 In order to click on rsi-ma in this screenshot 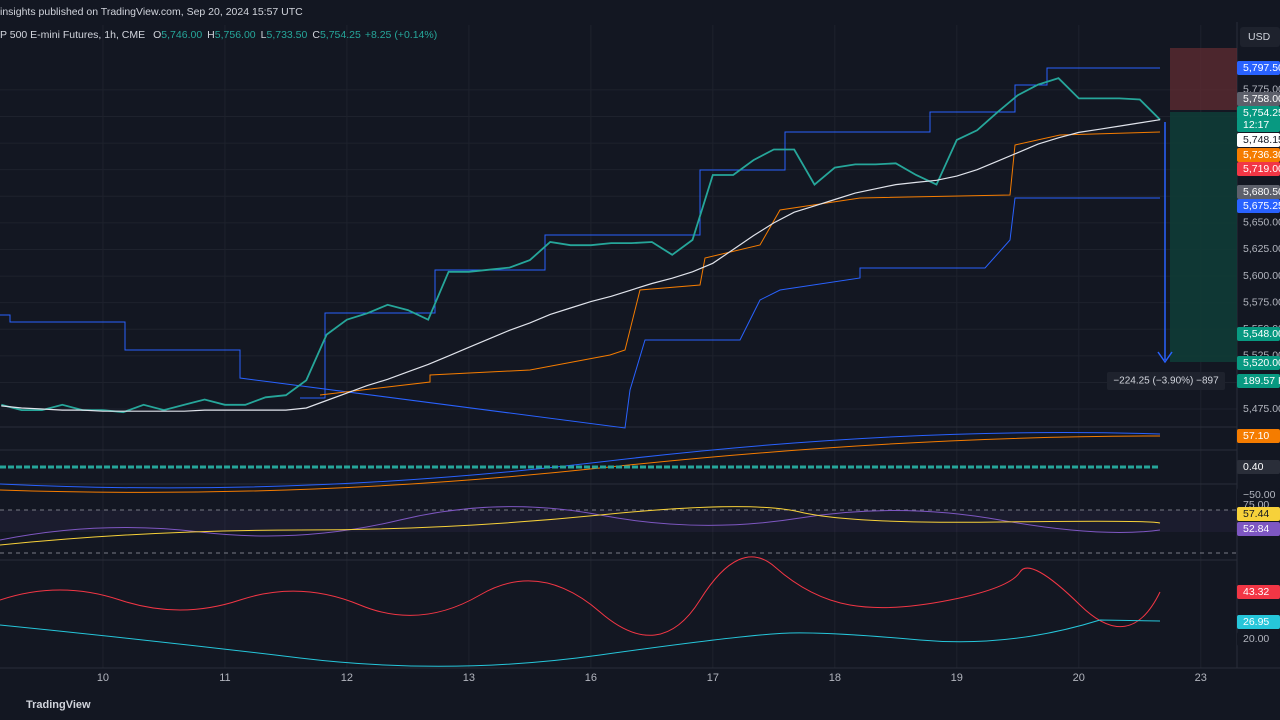, I will do `click(580, 526)`.